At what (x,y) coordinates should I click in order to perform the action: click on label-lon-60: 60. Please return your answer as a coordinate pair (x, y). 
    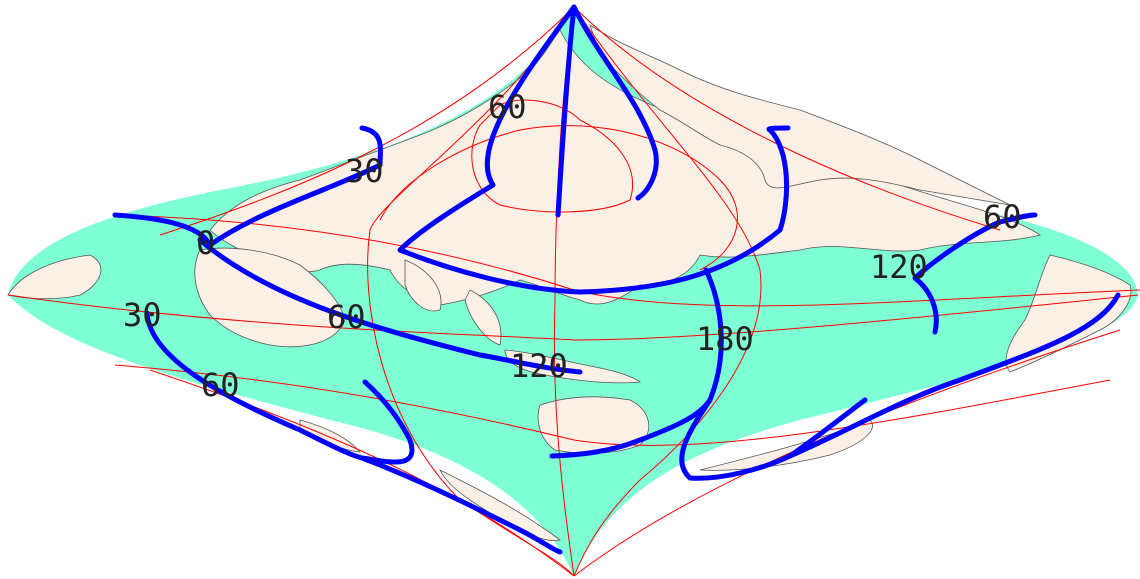
    Looking at the image, I should click on (346, 317).